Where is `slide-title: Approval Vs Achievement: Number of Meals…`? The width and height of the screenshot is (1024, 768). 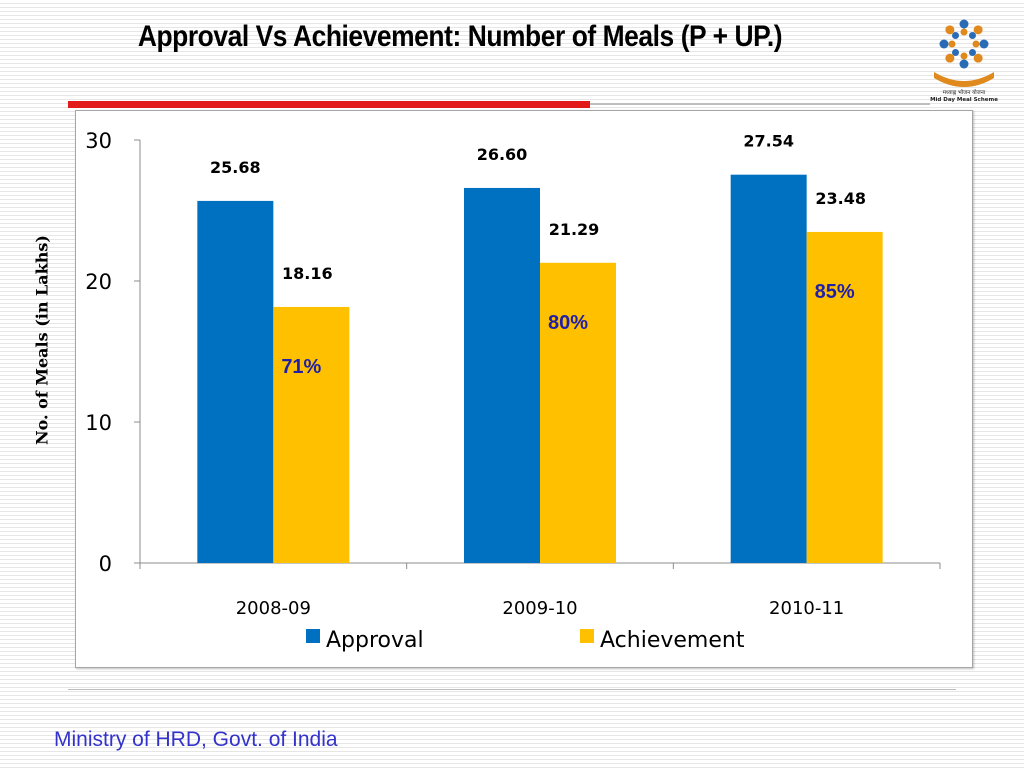
slide-title: Approval Vs Achievement: Number of Meals… is located at coordinates (460, 36).